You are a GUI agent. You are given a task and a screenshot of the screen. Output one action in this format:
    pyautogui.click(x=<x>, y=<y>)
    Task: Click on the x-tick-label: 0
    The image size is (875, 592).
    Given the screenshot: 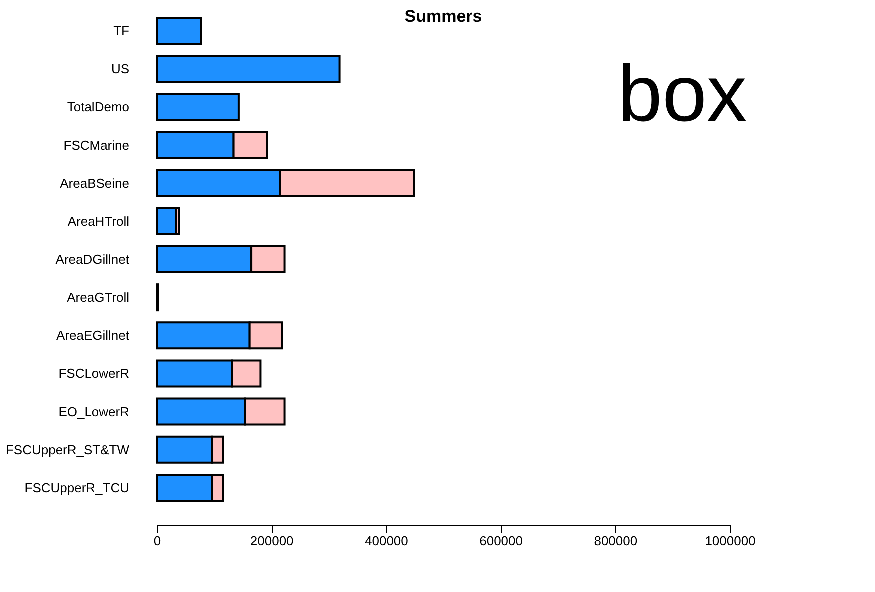 What is the action you would take?
    pyautogui.click(x=158, y=541)
    